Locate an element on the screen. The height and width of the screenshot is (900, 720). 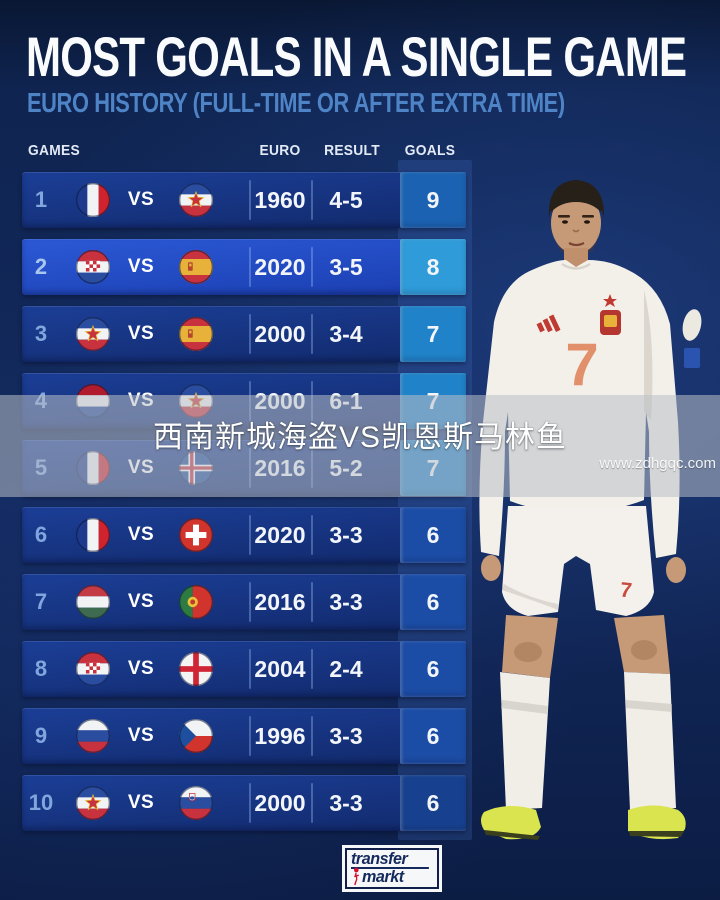
table-row: 10 VS 2000 3-3 6 is located at coordinates (244, 803).